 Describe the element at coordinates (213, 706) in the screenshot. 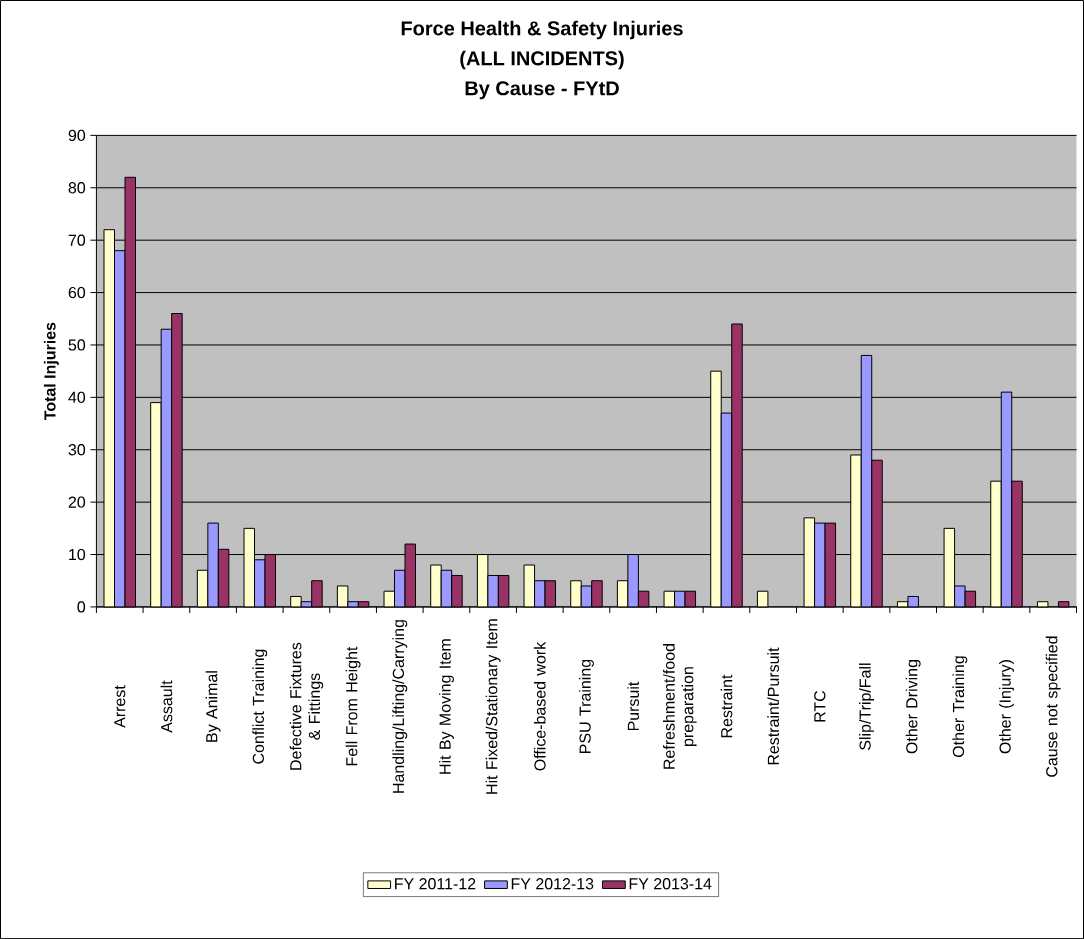

I see `x-tick-label: By Animal` at that location.